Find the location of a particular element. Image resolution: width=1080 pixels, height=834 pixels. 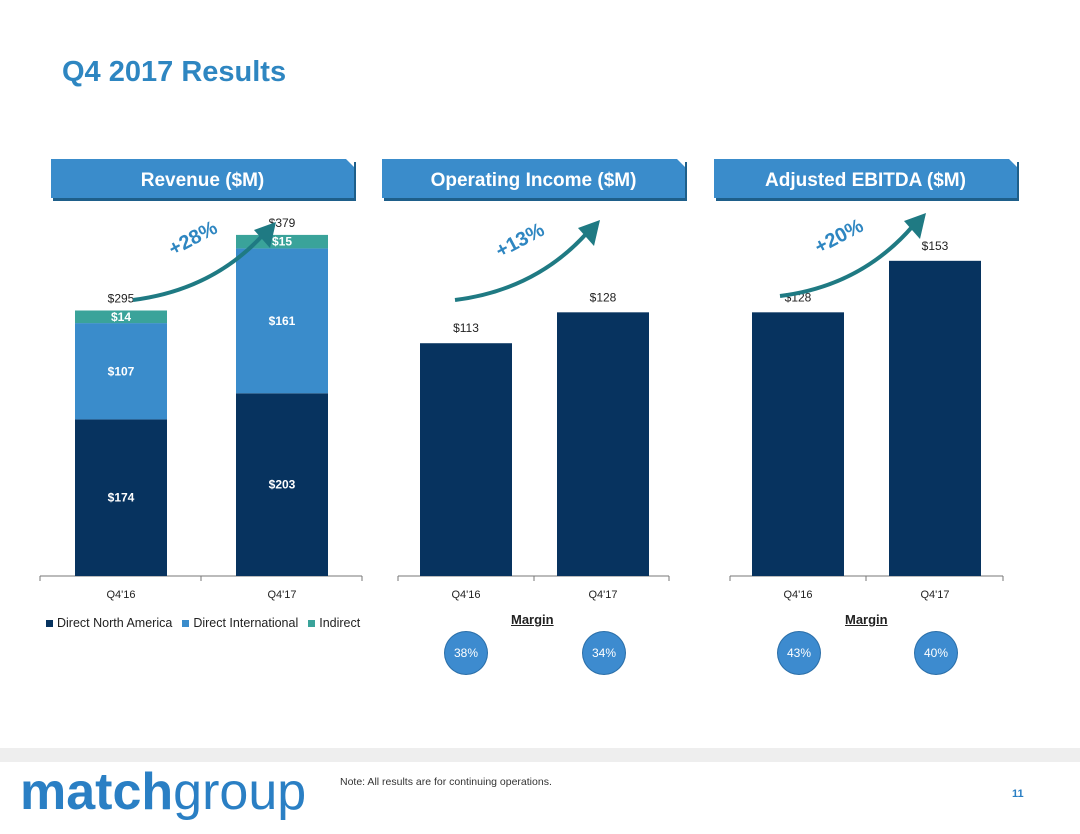

operating-income-arrow-head is located at coordinates (589, 233).